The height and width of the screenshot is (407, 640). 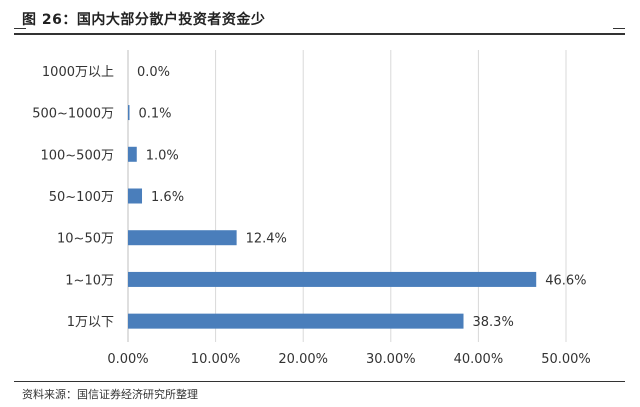 I want to click on x-tick-label: 10.00%, so click(x=216, y=359).